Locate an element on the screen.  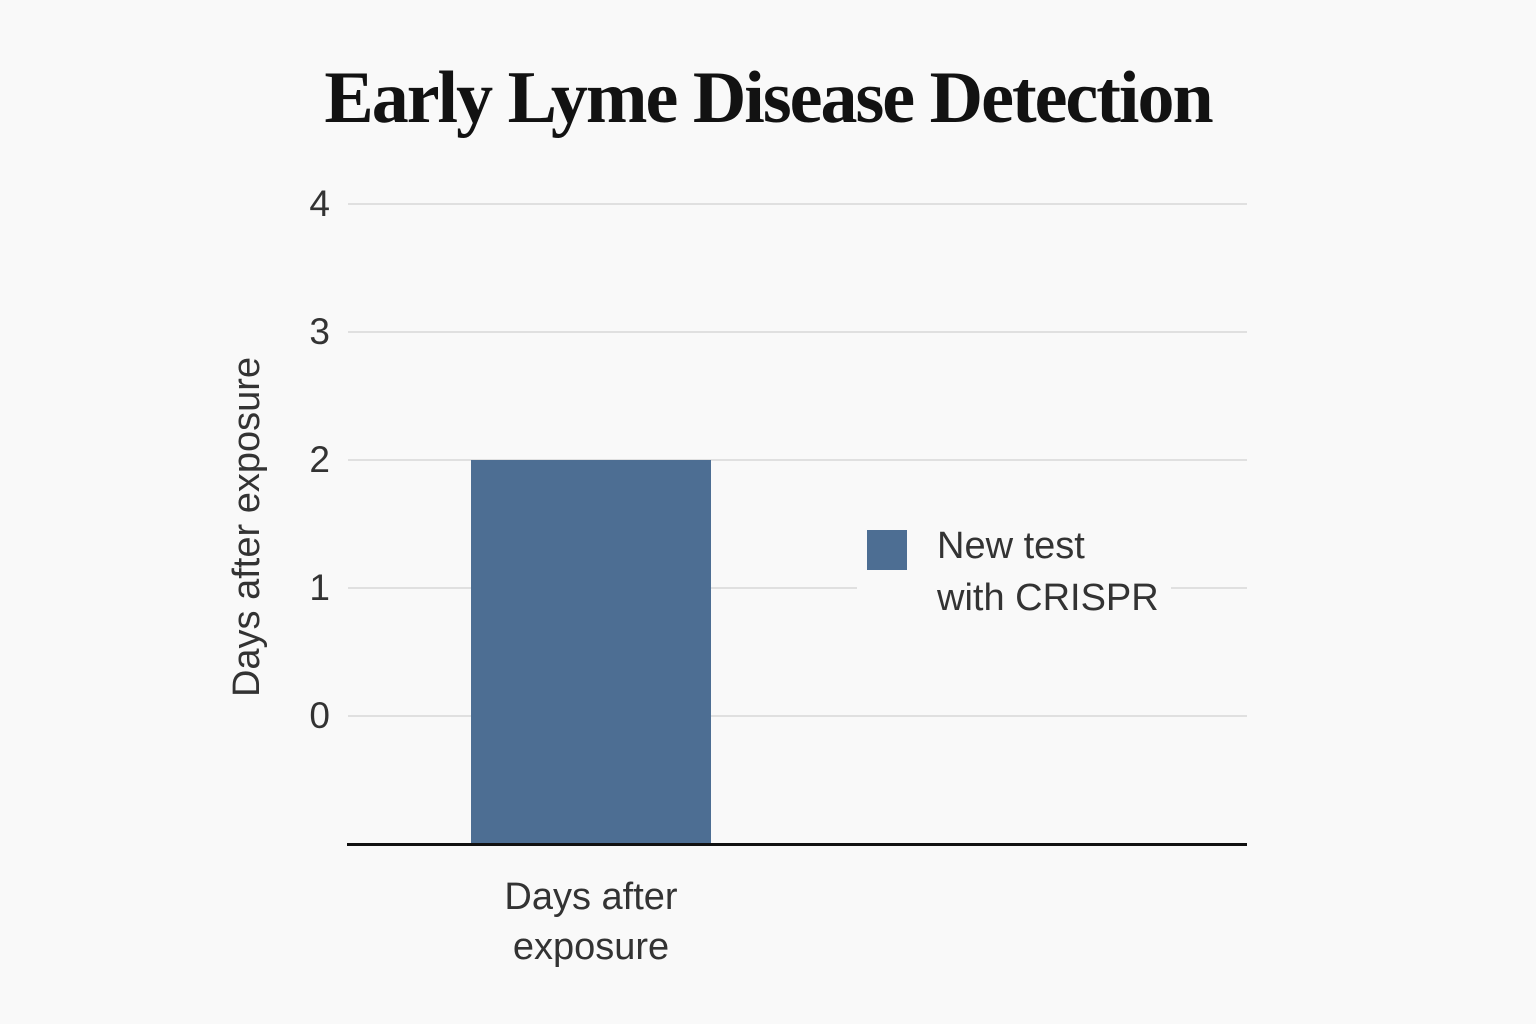
legend: New test with CRISPR is located at coordinates (1014, 574).